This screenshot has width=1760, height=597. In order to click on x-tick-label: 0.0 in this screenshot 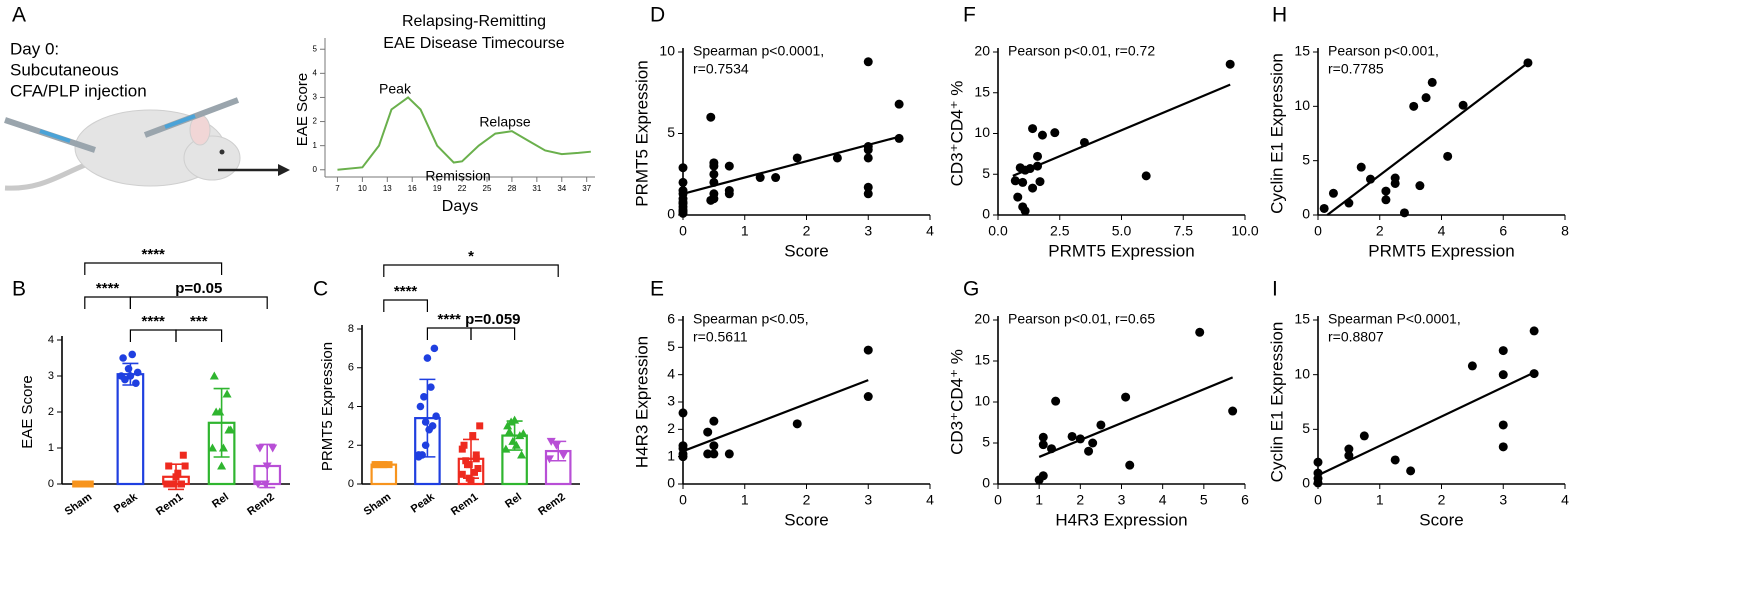, I will do `click(998, 231)`.